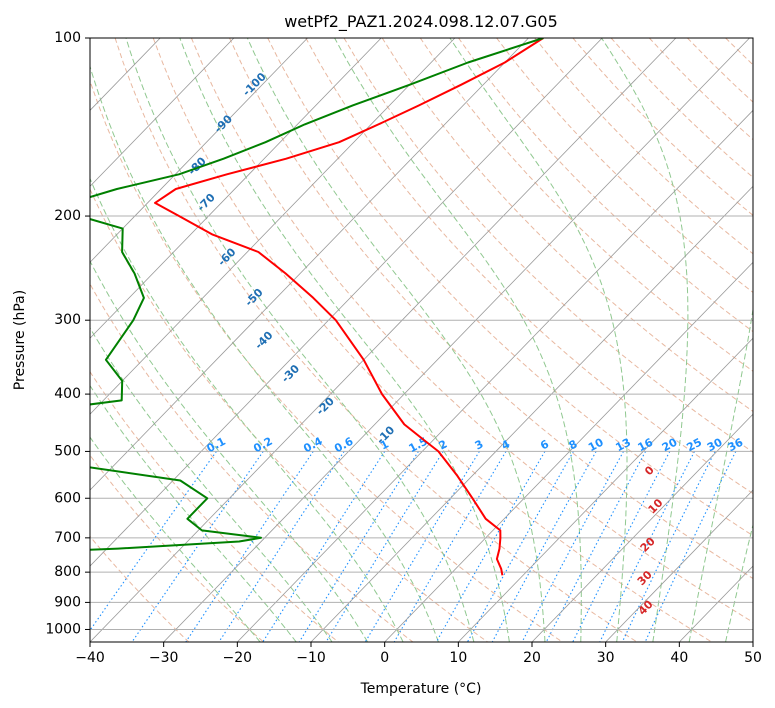 Image resolution: width=775 pixels, height=708 pixels. What do you see at coordinates (67, 38) in the screenshot?
I see `y-tick-label: 100` at bounding box center [67, 38].